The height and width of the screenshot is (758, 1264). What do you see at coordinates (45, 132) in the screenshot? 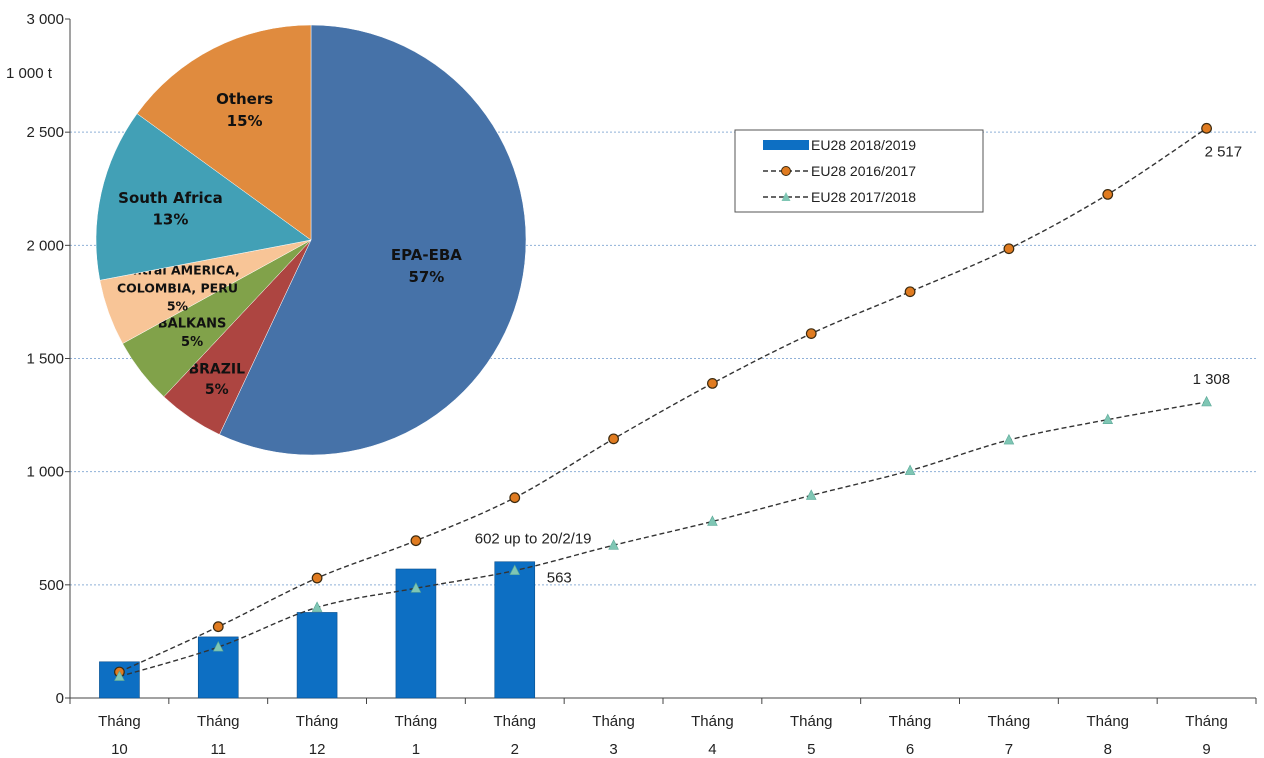
I see `y-tick-label: 2 500` at bounding box center [45, 132].